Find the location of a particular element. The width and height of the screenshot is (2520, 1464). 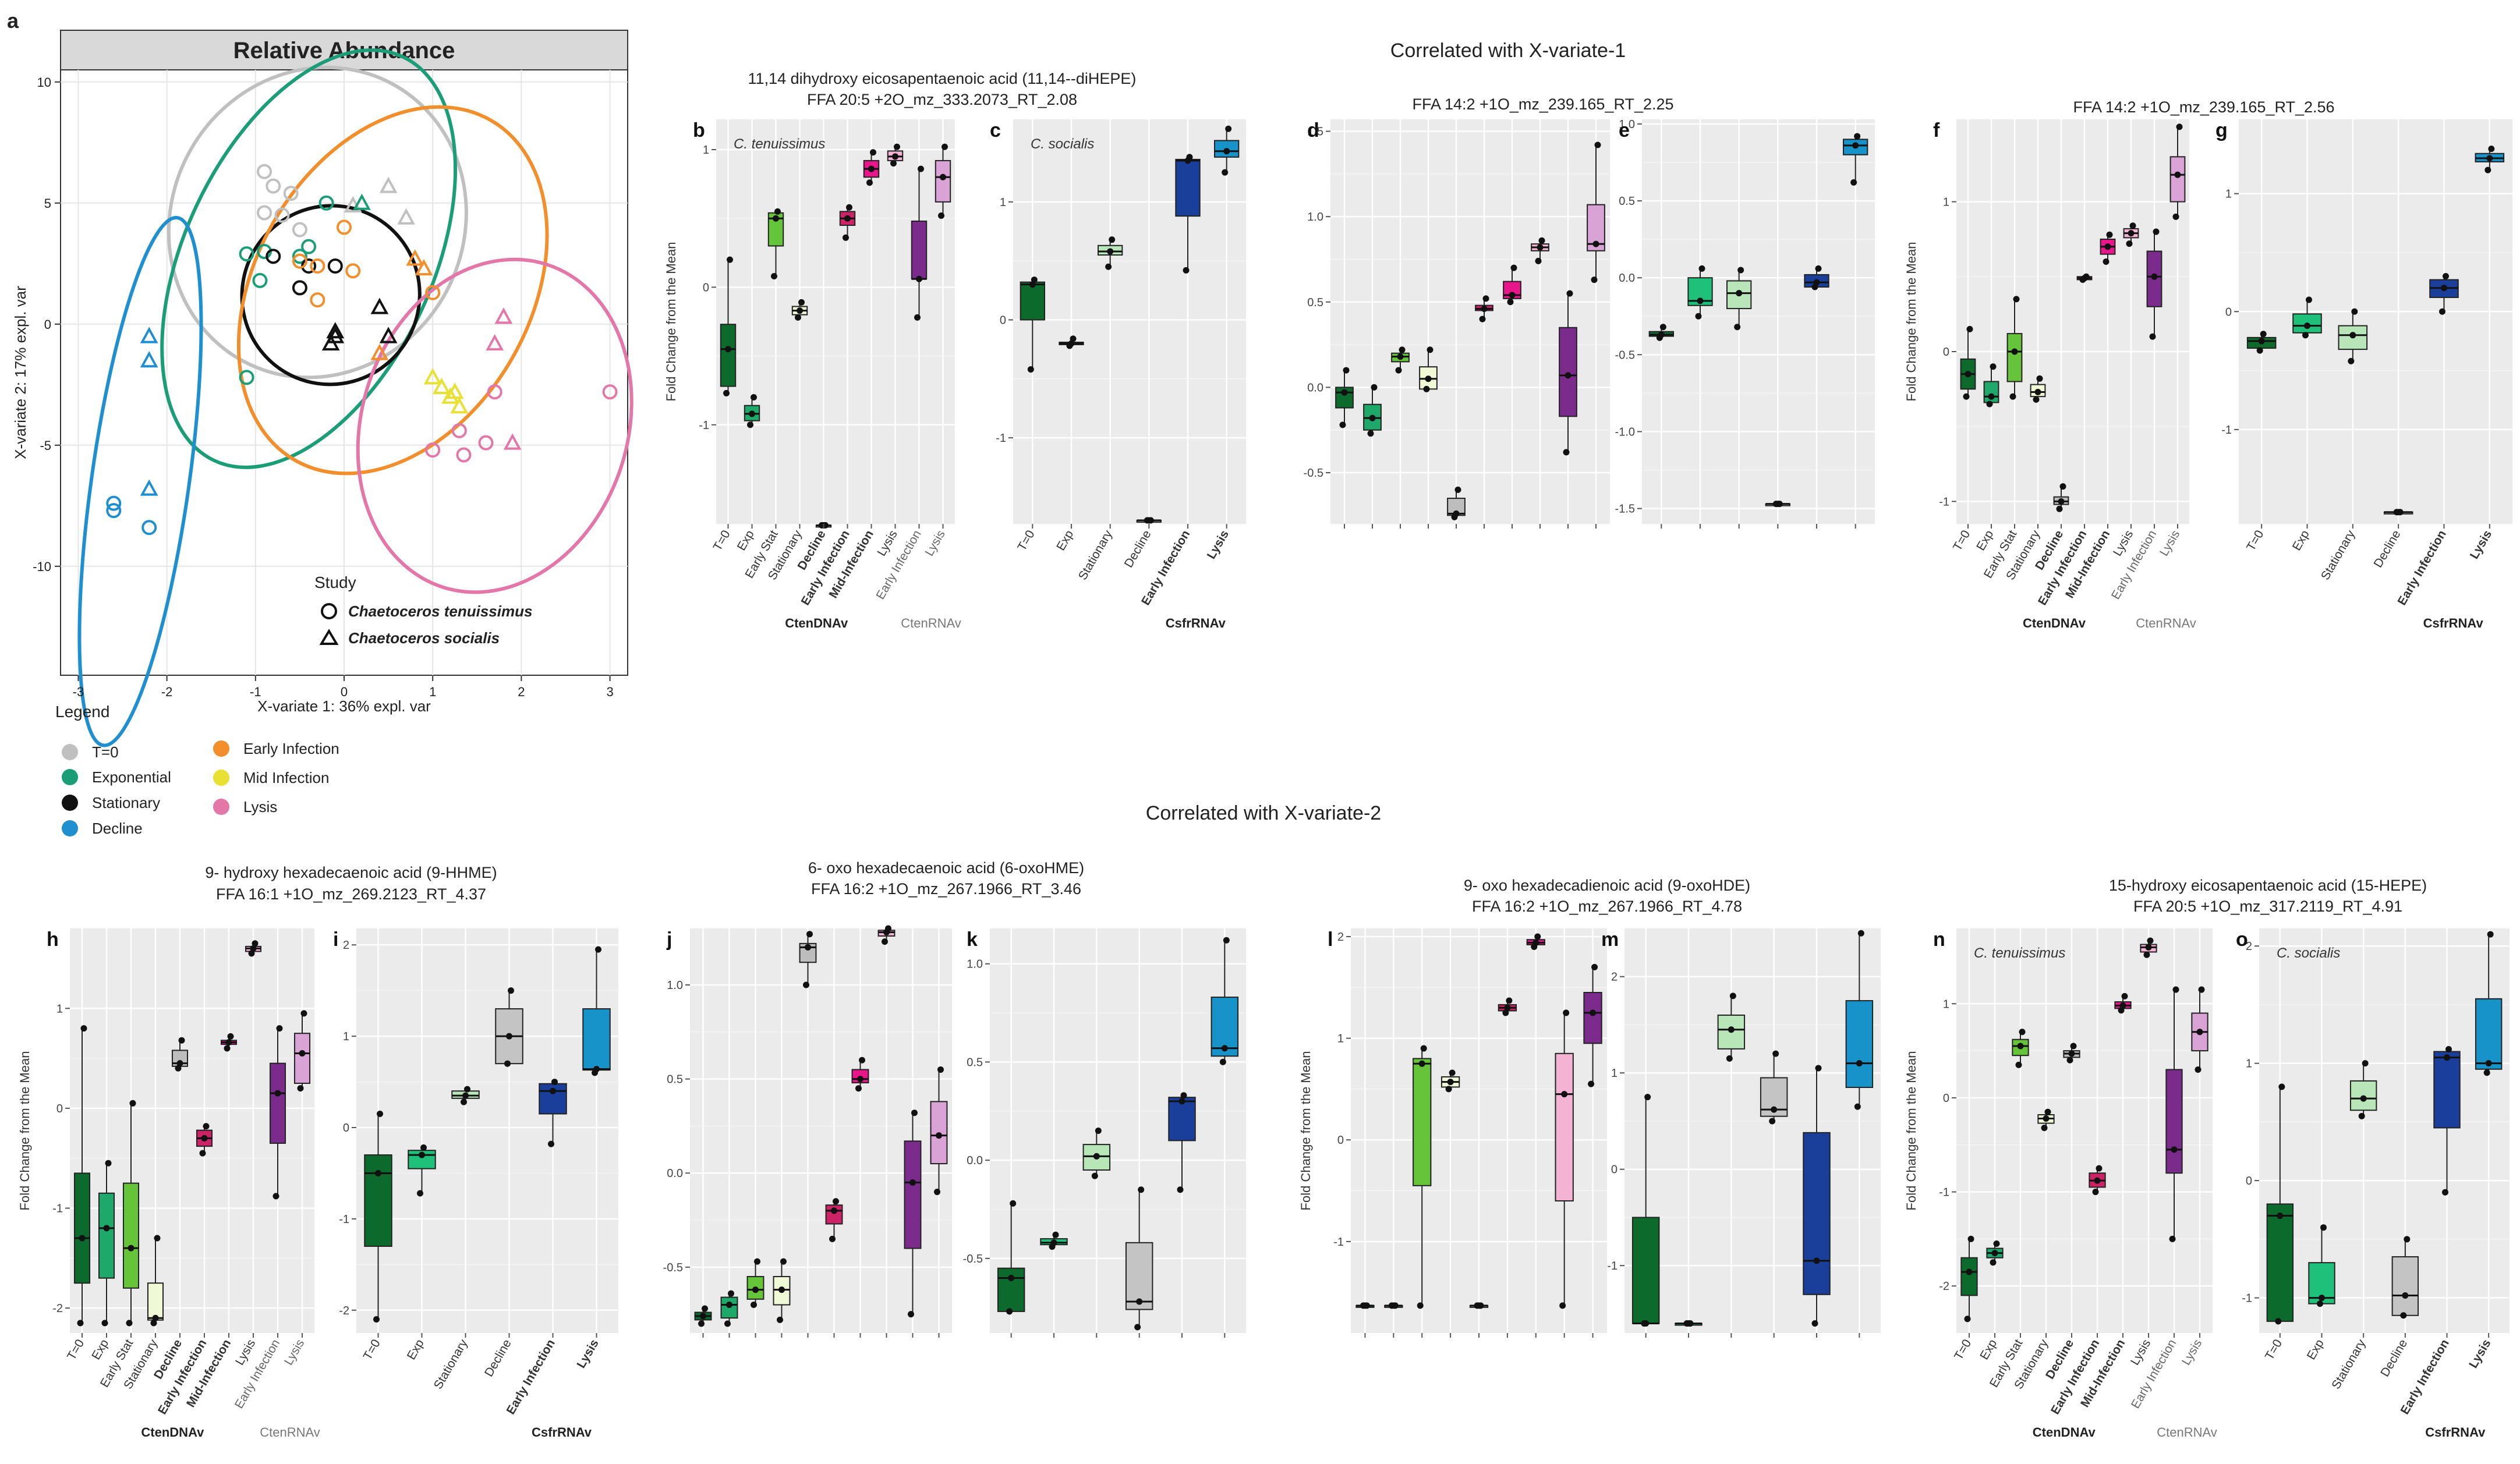

panel-letter-g: g is located at coordinates (2221, 130).